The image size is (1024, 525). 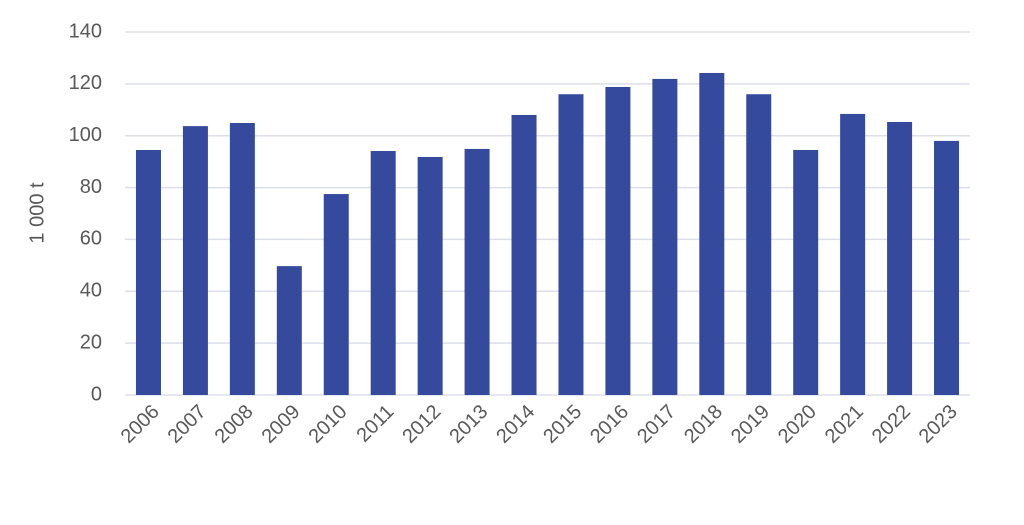 What do you see at coordinates (750, 424) in the screenshot?
I see `x-tick-label: 2019` at bounding box center [750, 424].